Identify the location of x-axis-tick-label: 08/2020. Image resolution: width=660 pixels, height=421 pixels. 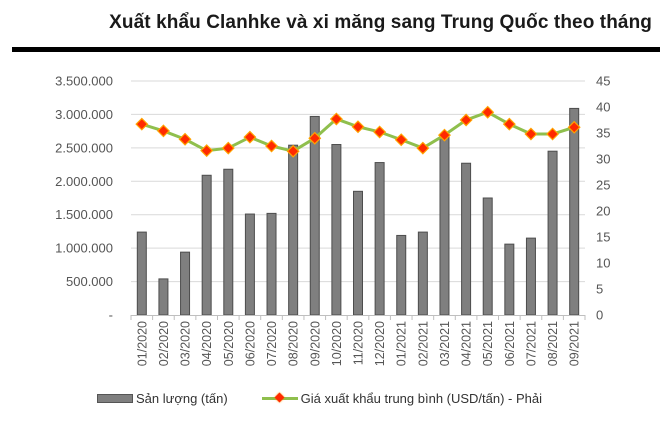
(294, 343).